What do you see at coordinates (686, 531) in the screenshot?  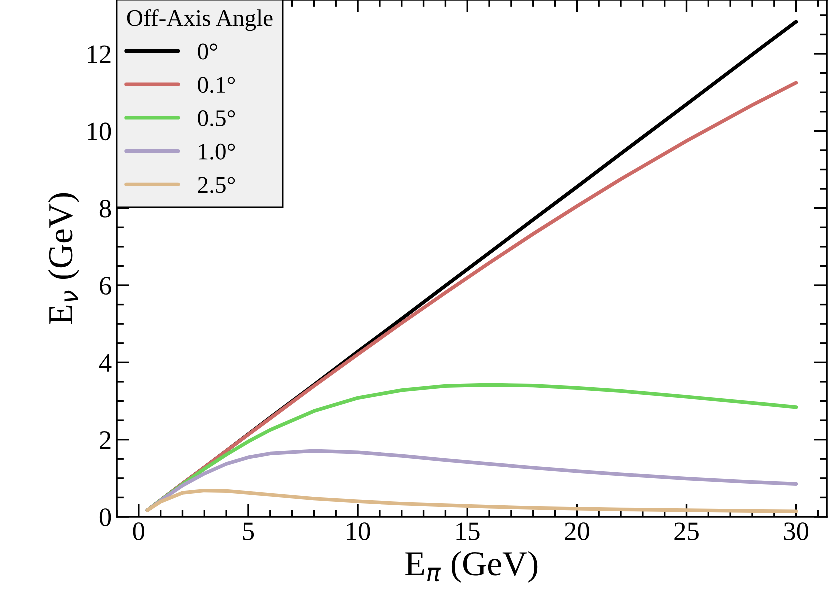 I see `x-tick-label: 25` at bounding box center [686, 531].